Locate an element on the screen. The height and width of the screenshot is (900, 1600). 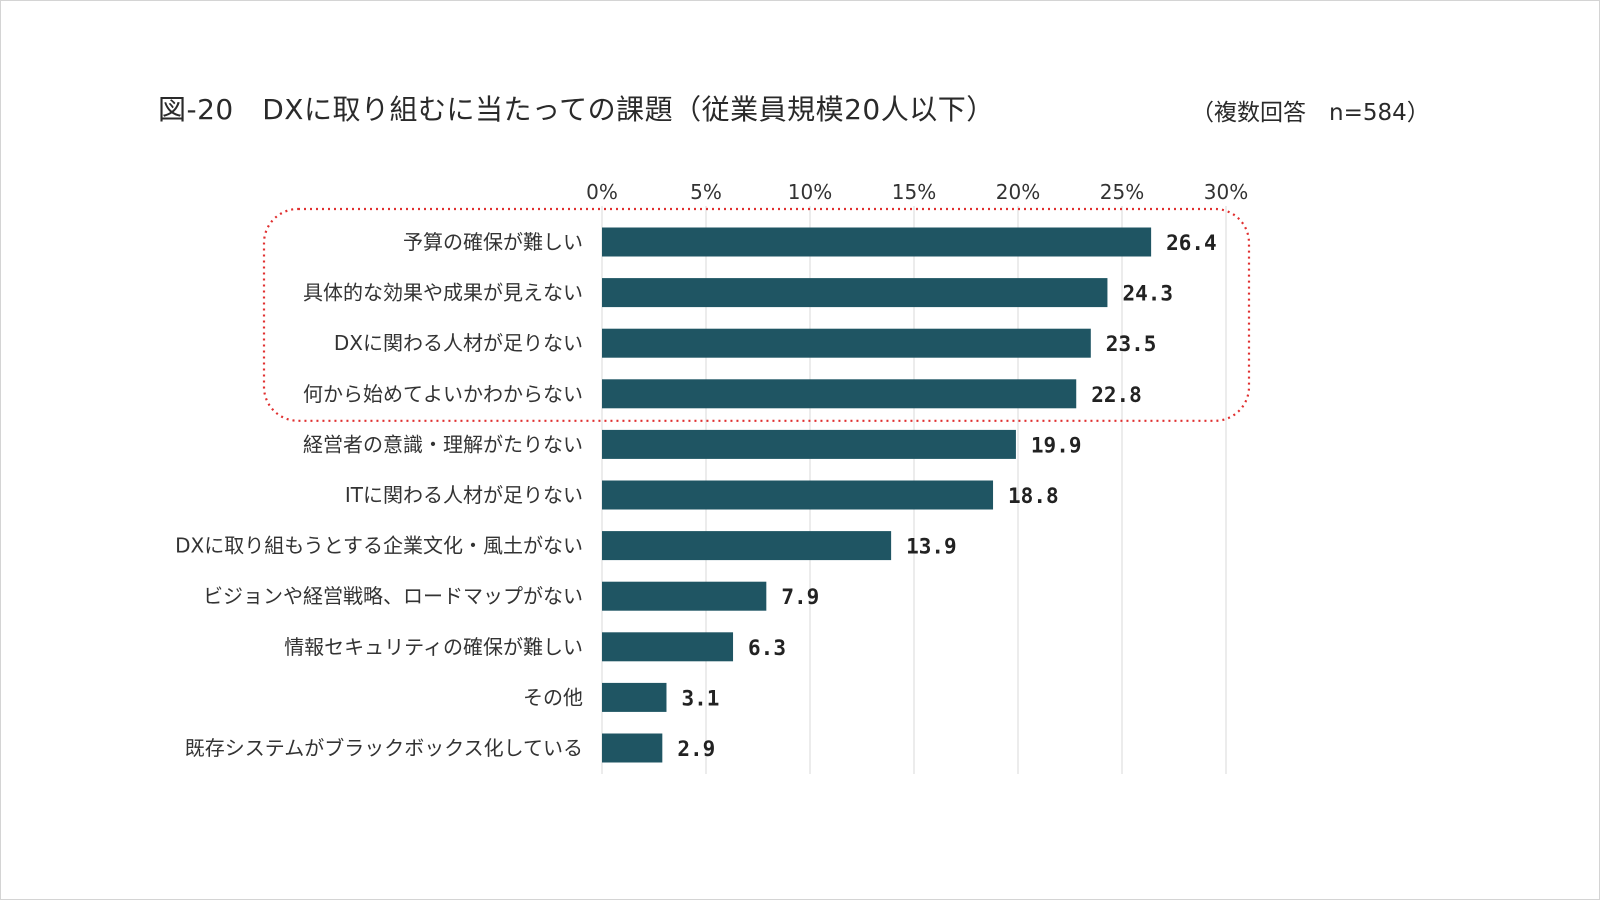
value-label: 23.5 is located at coordinates (1131, 344).